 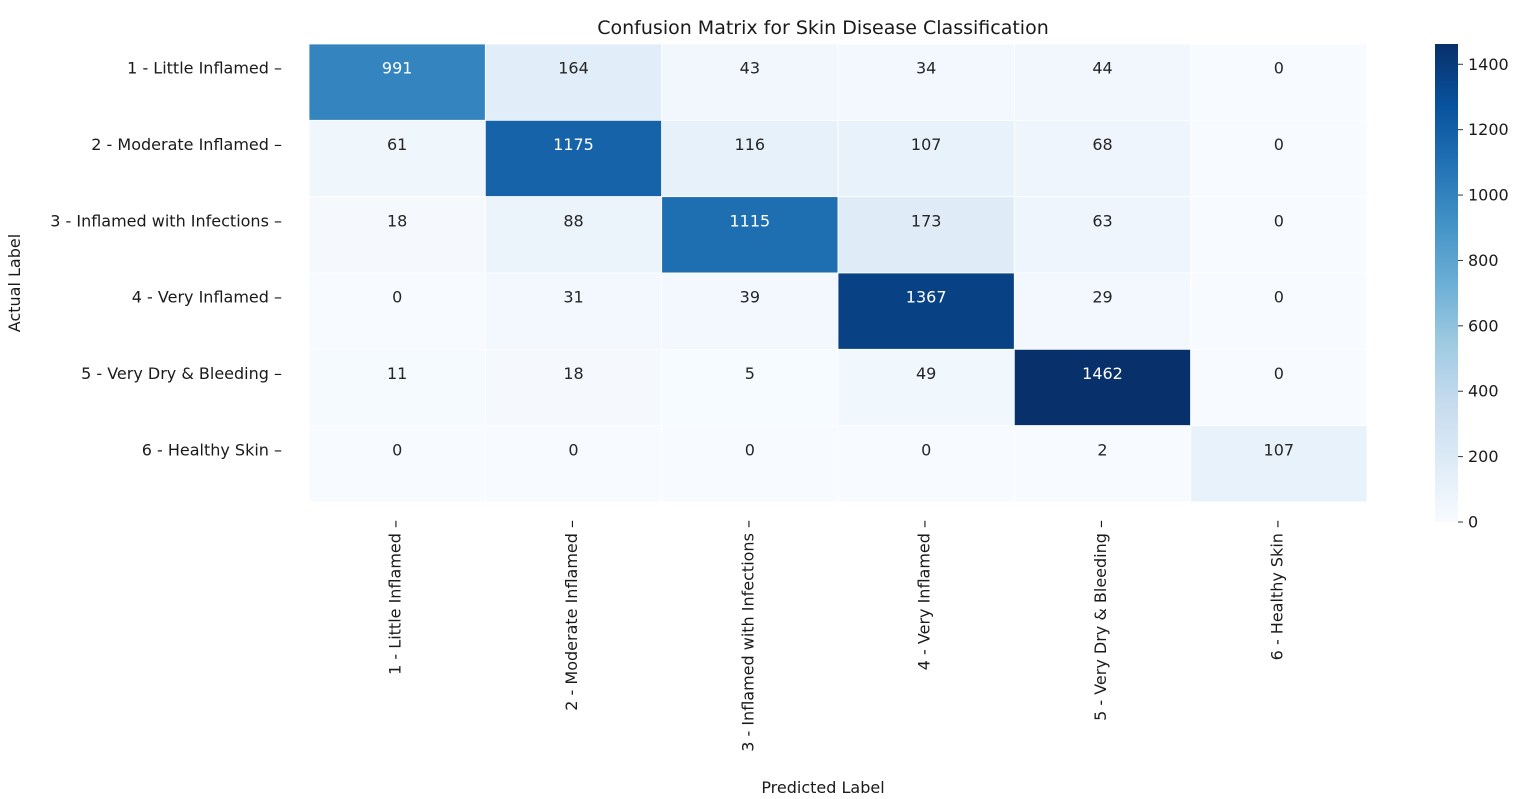 What do you see at coordinates (1279, 158) in the screenshot?
I see `heatmap-cell-r2-c6` at bounding box center [1279, 158].